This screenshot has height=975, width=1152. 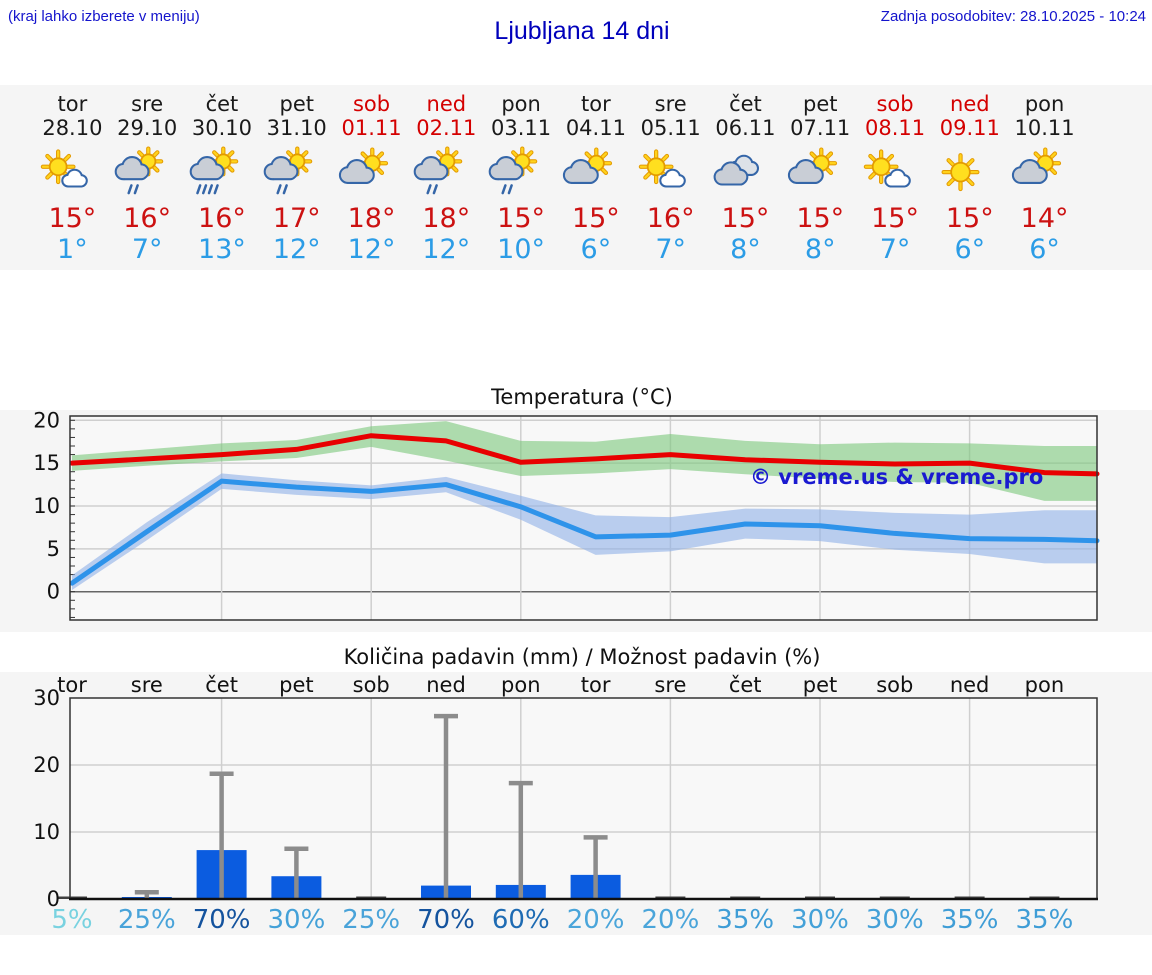 I want to click on forecast-day-07.11: pet 07.11 15° 8°, so click(x=820, y=178).